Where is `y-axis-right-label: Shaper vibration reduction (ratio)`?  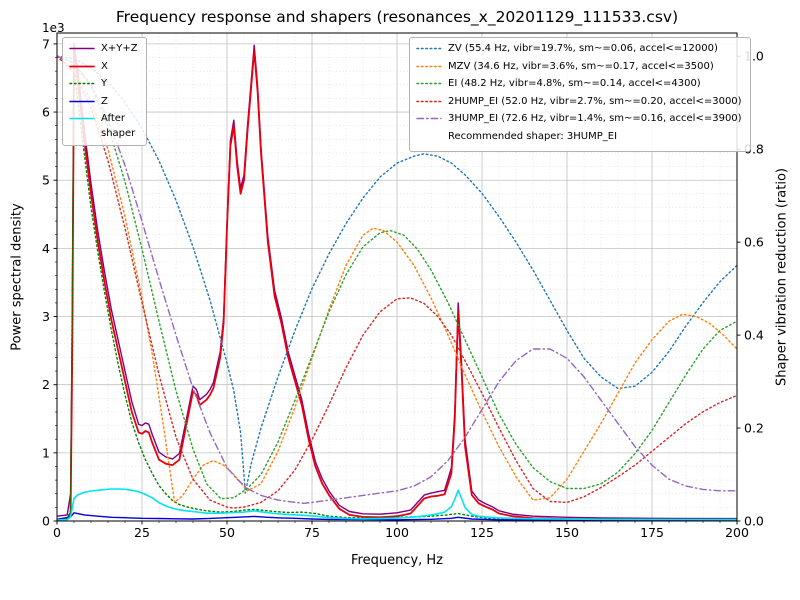
y-axis-right-label: Shaper vibration reduction (ratio) is located at coordinates (782, 277).